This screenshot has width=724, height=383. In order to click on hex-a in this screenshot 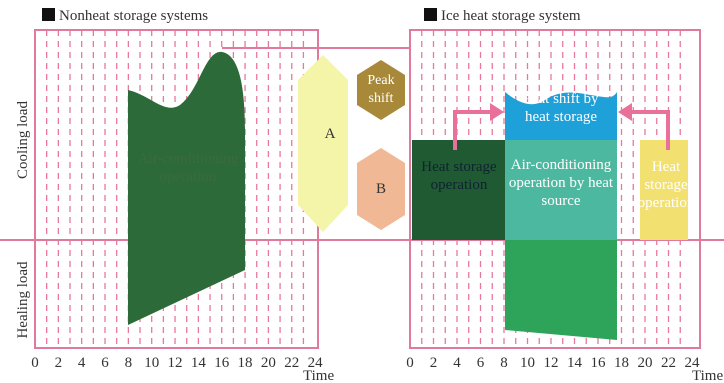, I will do `click(323, 143)`.